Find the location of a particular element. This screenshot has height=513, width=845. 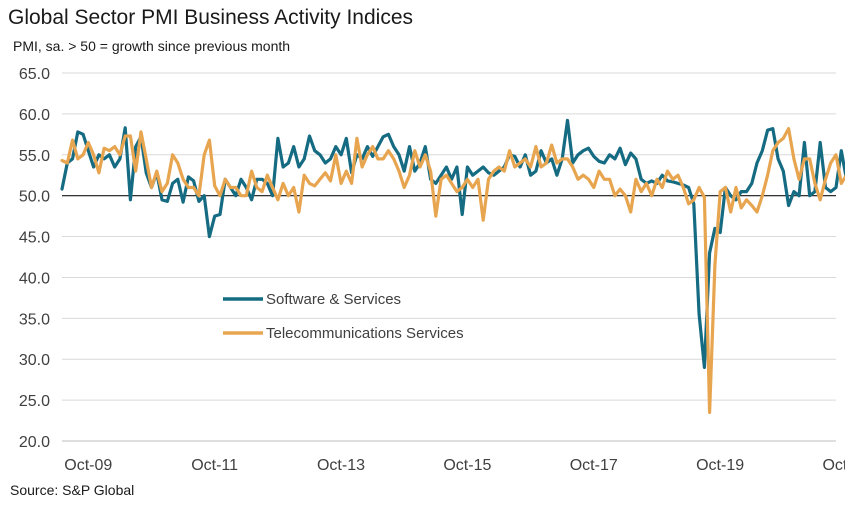

x-tick-label: Oct-13 is located at coordinates (341, 465).